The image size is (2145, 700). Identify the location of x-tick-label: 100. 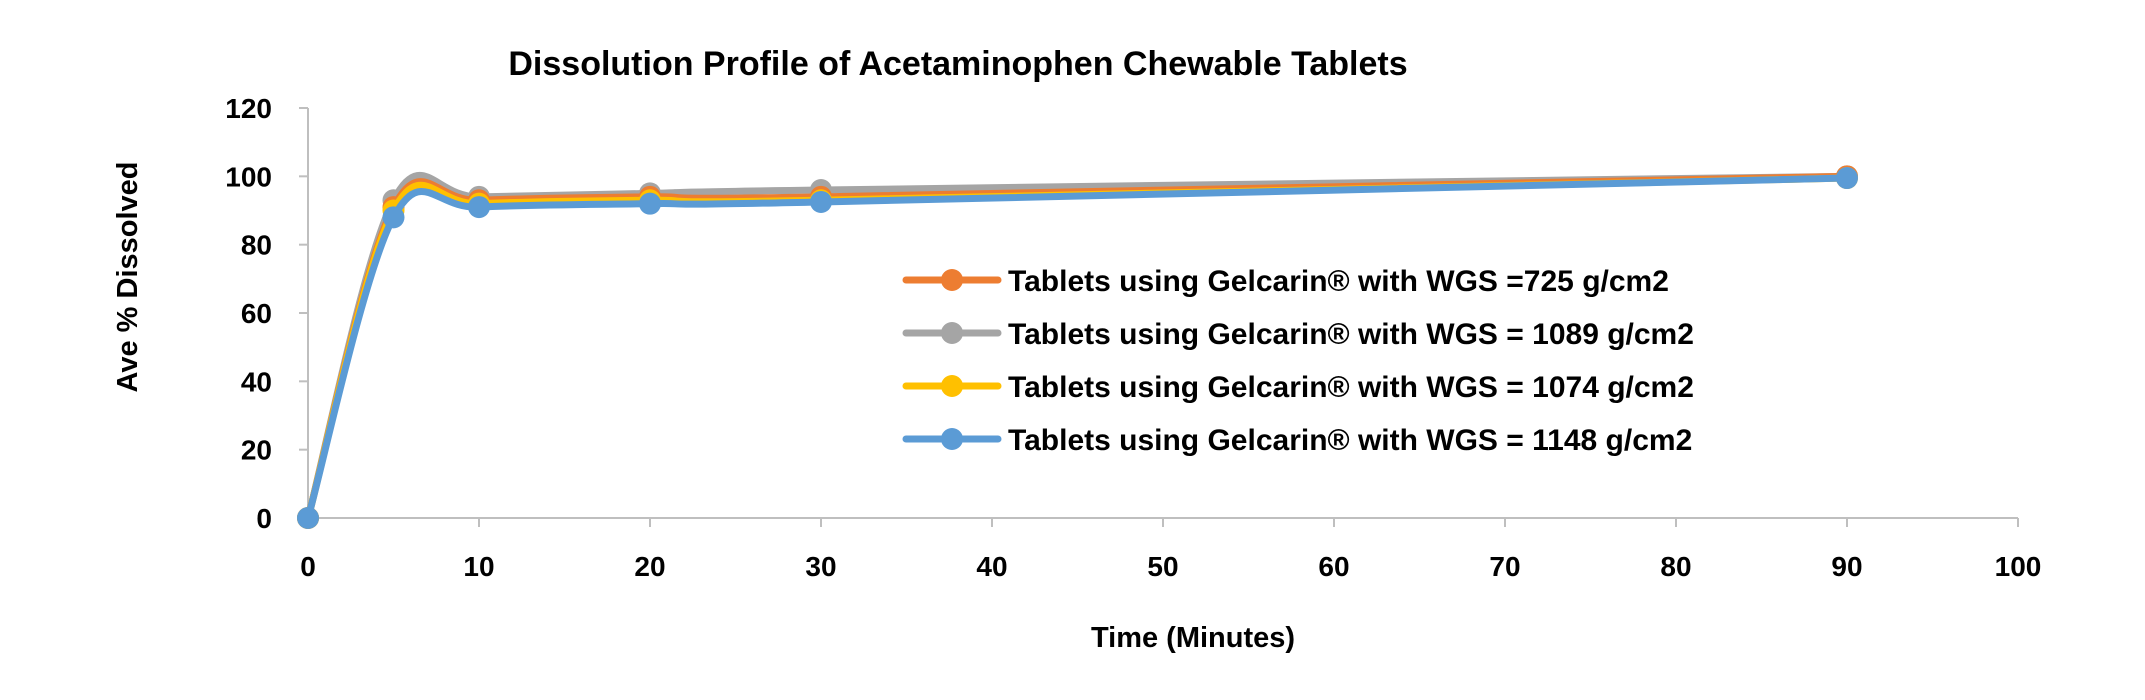
(2018, 566).